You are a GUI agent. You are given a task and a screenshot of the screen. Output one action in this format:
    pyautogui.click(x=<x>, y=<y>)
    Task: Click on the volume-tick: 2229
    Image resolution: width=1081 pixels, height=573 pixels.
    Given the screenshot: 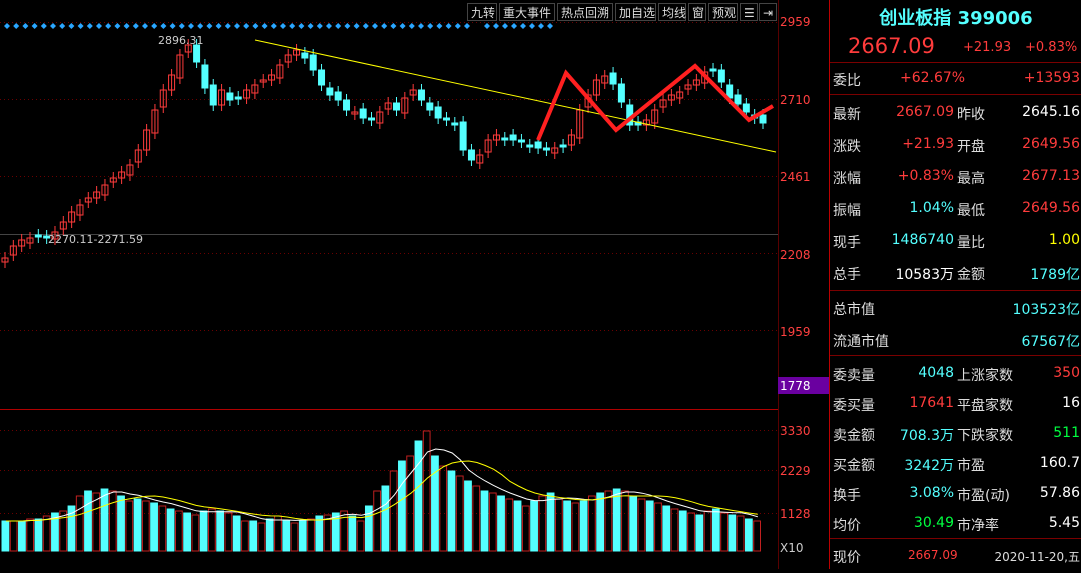 What is the action you would take?
    pyautogui.click(x=795, y=471)
    